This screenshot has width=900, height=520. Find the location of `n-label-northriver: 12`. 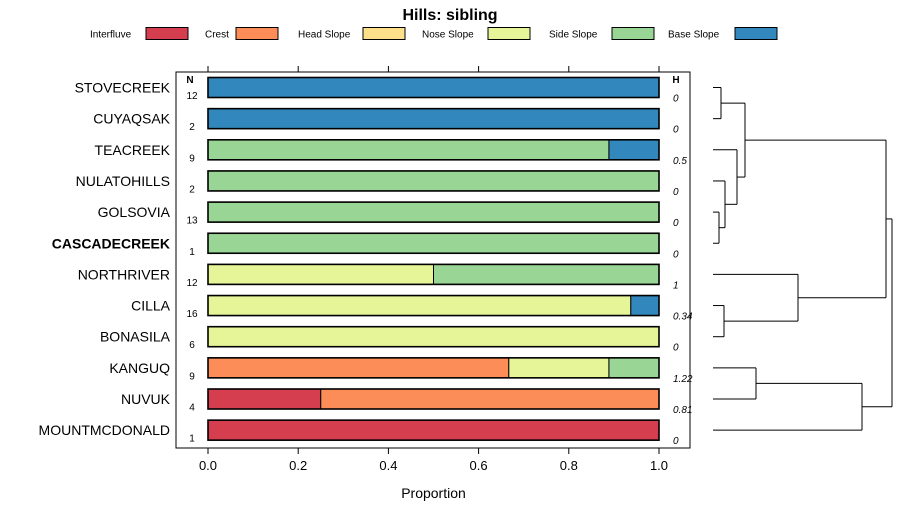

n-label-northriver: 12 is located at coordinates (192, 283).